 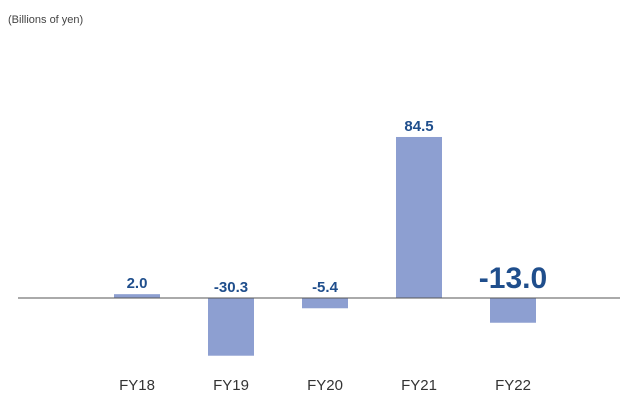 What do you see at coordinates (513, 385) in the screenshot?
I see `x-tick-label: FY22` at bounding box center [513, 385].